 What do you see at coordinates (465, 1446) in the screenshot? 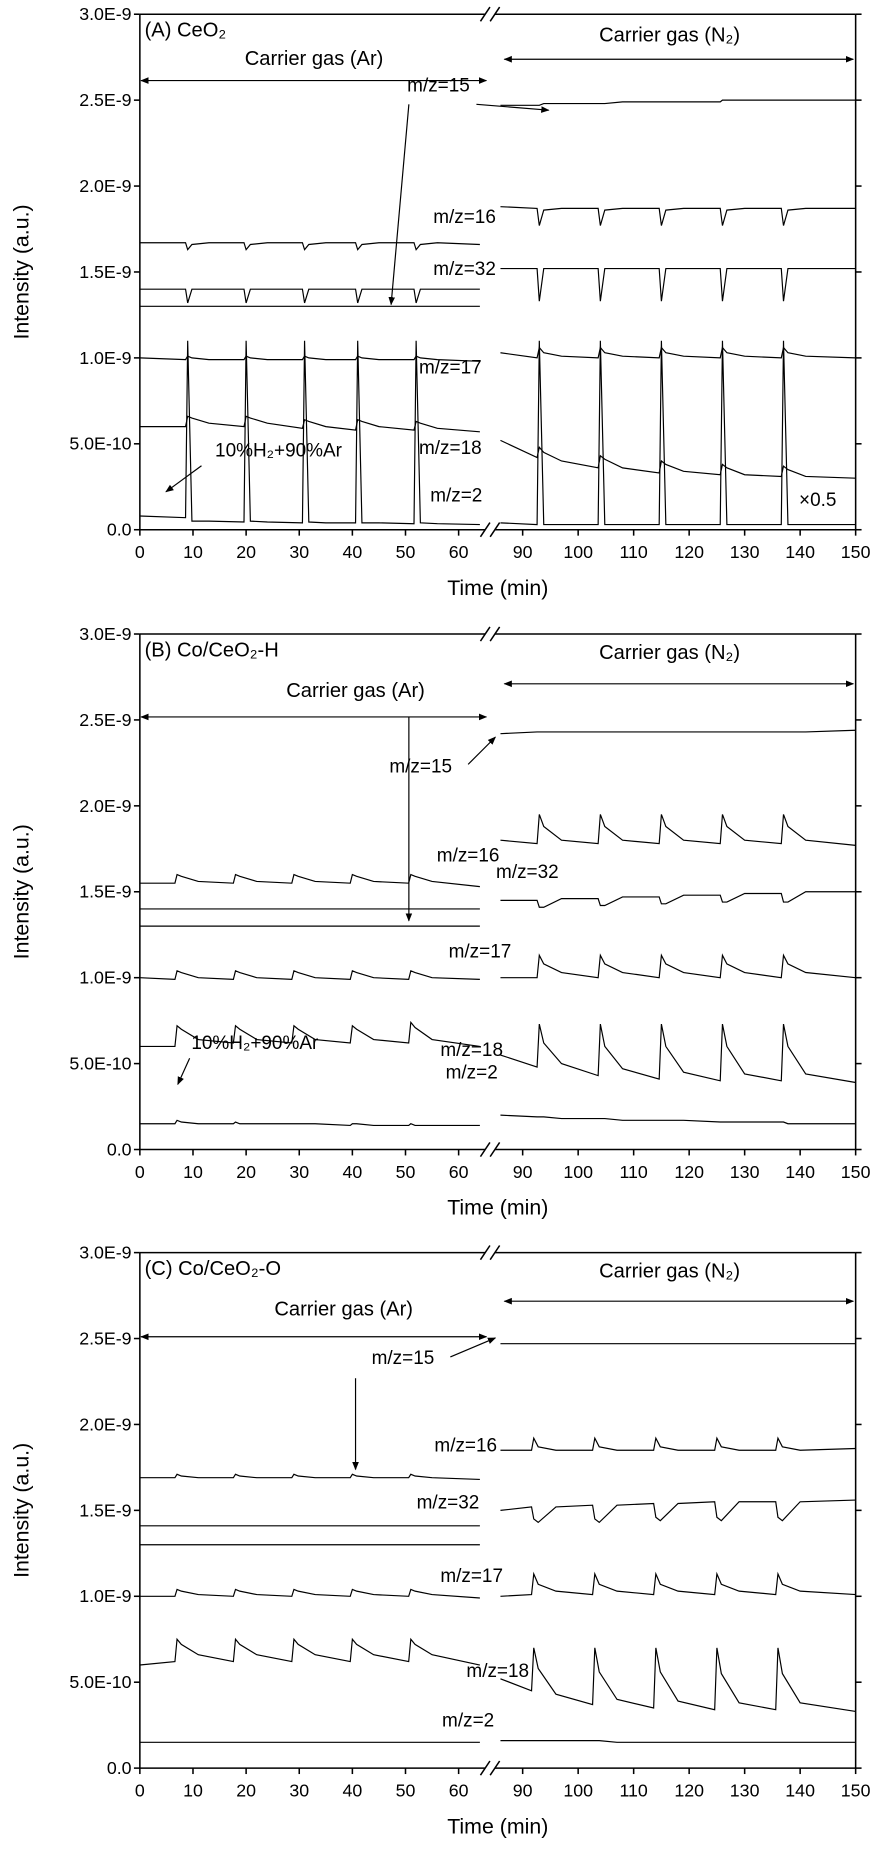
I see `series-label: m/z=16` at bounding box center [465, 1446].